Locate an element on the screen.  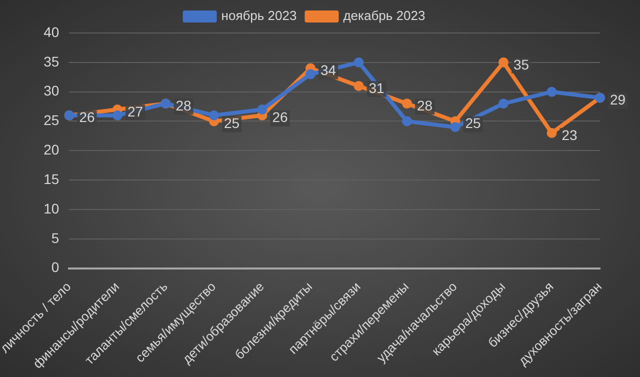
y-tick-label: 20 is located at coordinates (52, 150).